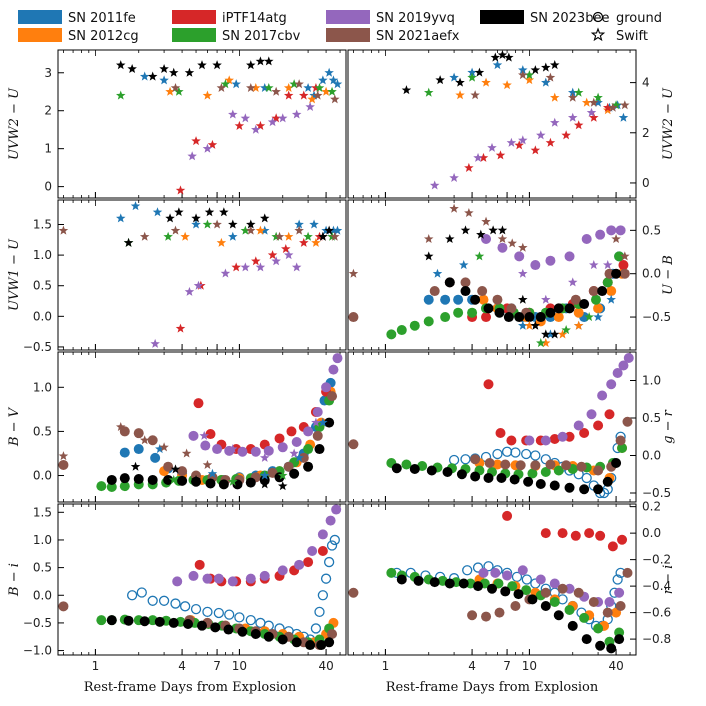 The height and width of the screenshot is (706, 706). Describe the element at coordinates (615, 666) in the screenshot. I see `x-tick-label: 40` at that location.